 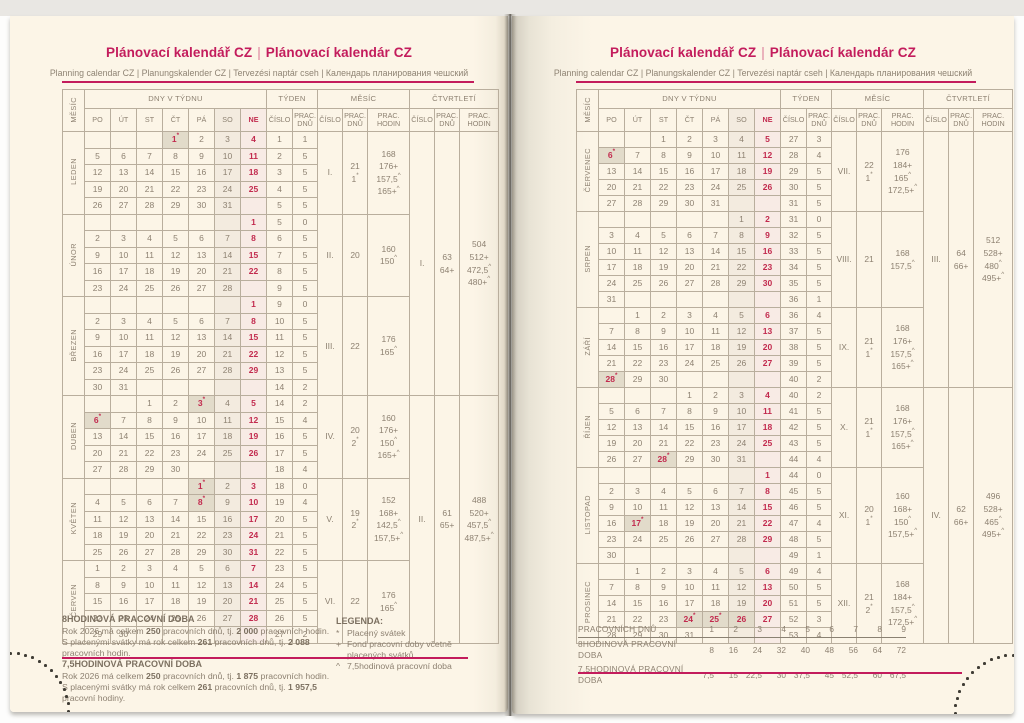 I want to click on week-row: 7 8 9 10 11 12 13 50 5, so click(x=795, y=587).